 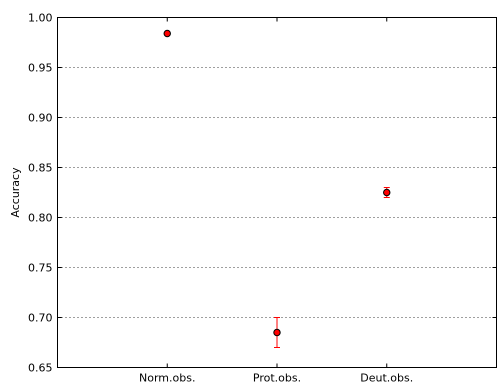 What do you see at coordinates (15, 192) in the screenshot?
I see `y-axis-label: Accuracy` at bounding box center [15, 192].